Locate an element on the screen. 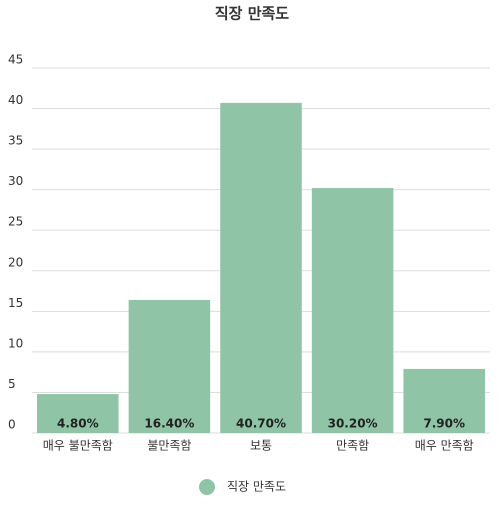 This screenshot has height=508, width=504. chart-title: 직장 만족도 is located at coordinates (252, 14).